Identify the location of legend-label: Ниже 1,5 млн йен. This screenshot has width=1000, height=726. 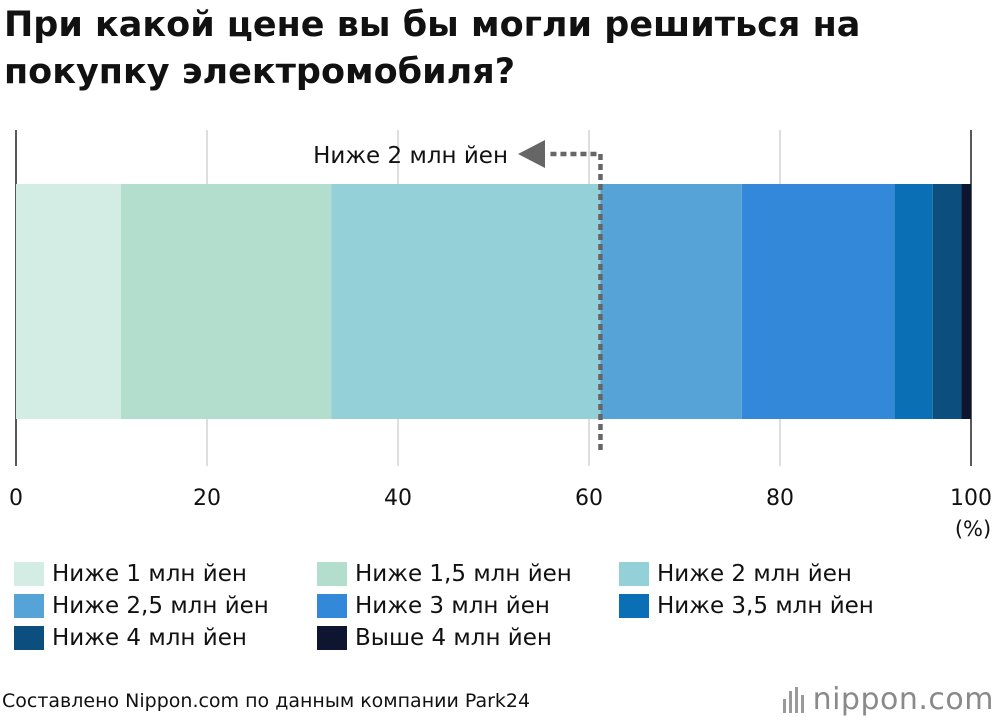
(463, 574).